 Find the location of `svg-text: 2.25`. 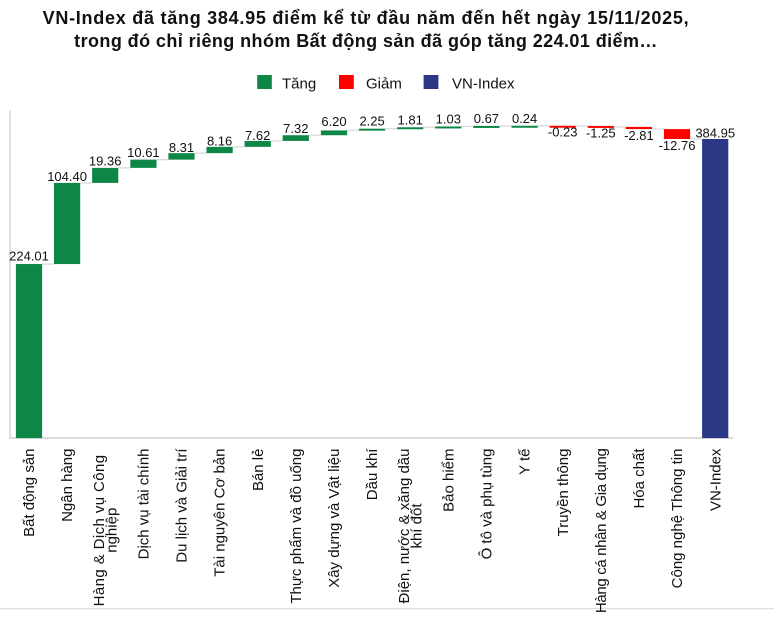

svg-text: 2.25 is located at coordinates (371, 120).